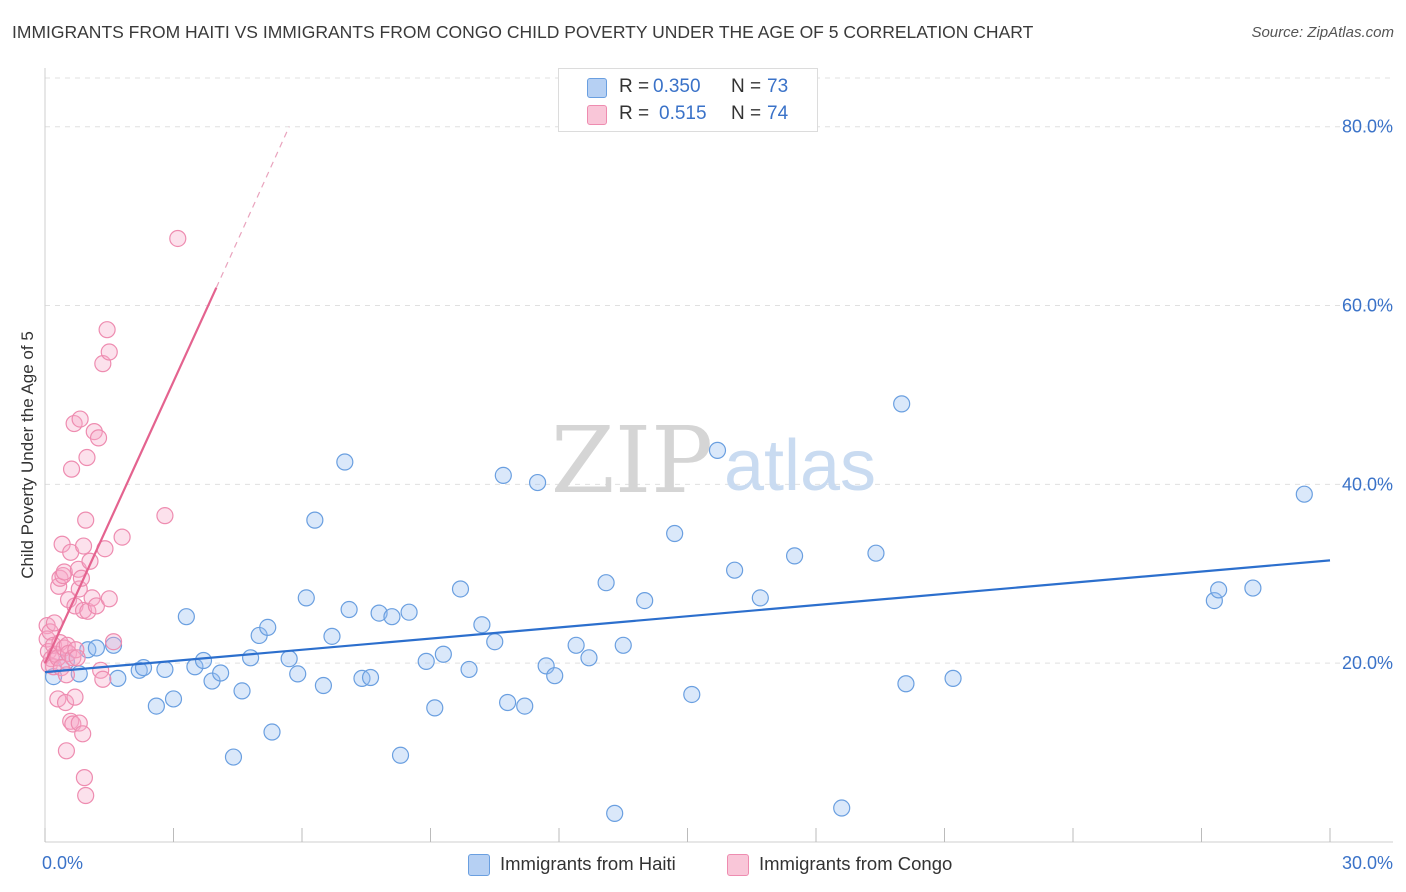 The image size is (1406, 892). I want to click on watermark: ZIP atlas, so click(713, 460).